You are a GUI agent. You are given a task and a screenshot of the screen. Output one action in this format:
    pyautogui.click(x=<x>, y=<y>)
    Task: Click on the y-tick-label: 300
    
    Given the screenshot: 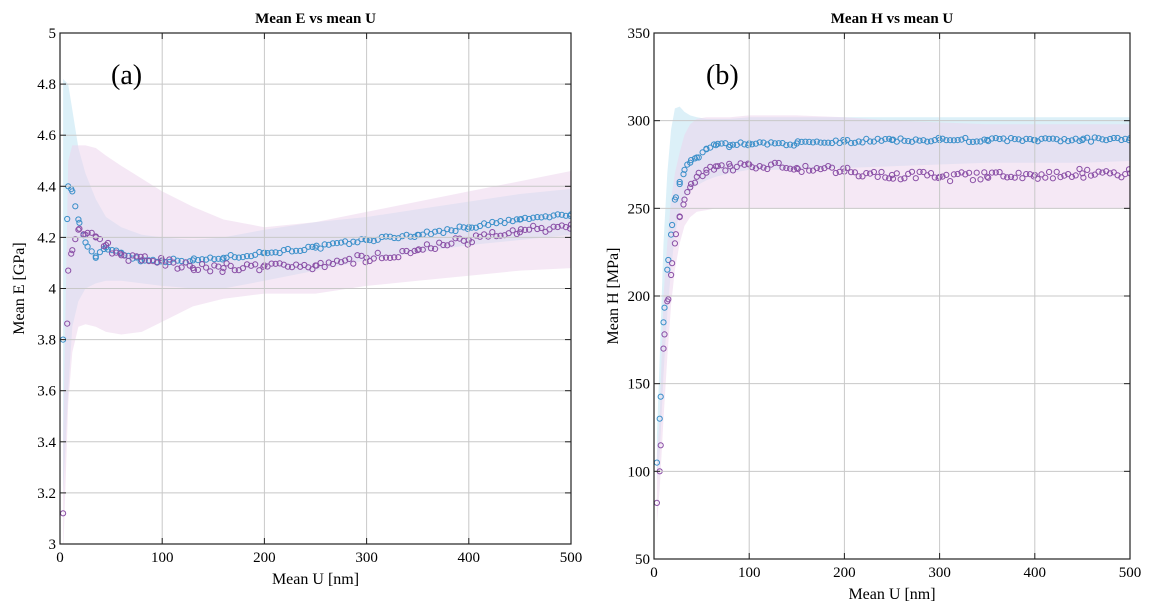 What is the action you would take?
    pyautogui.click(x=639, y=122)
    